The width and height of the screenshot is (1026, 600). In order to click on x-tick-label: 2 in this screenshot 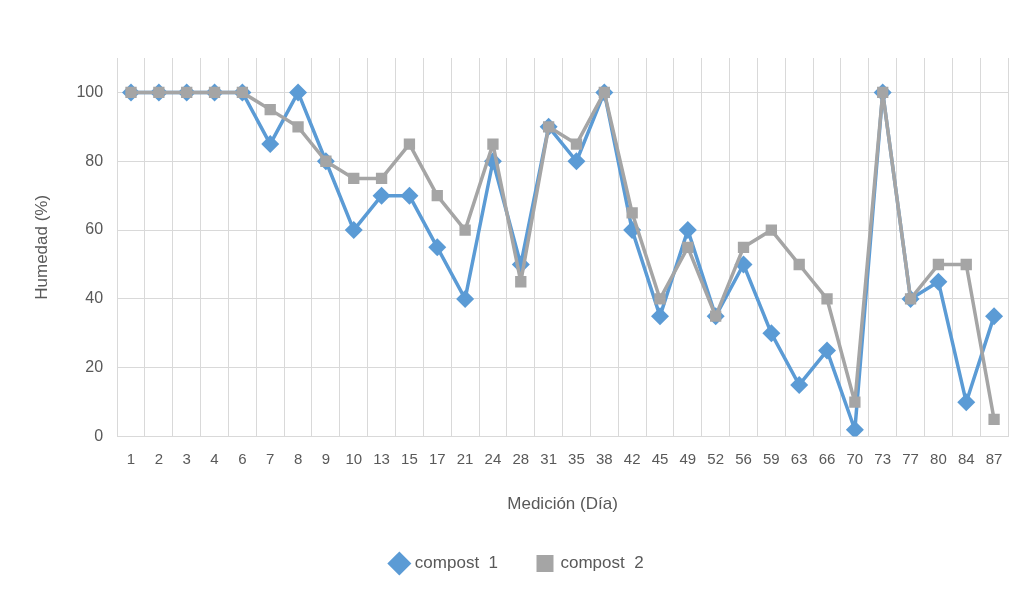, I will do `click(159, 458)`.